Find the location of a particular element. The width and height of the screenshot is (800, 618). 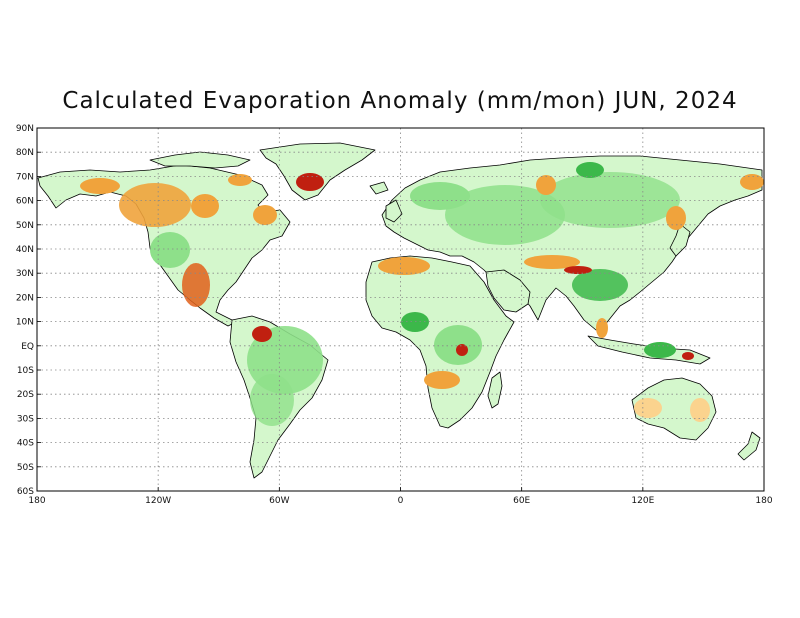

lon-tick-label: 0 is located at coordinates (401, 501).